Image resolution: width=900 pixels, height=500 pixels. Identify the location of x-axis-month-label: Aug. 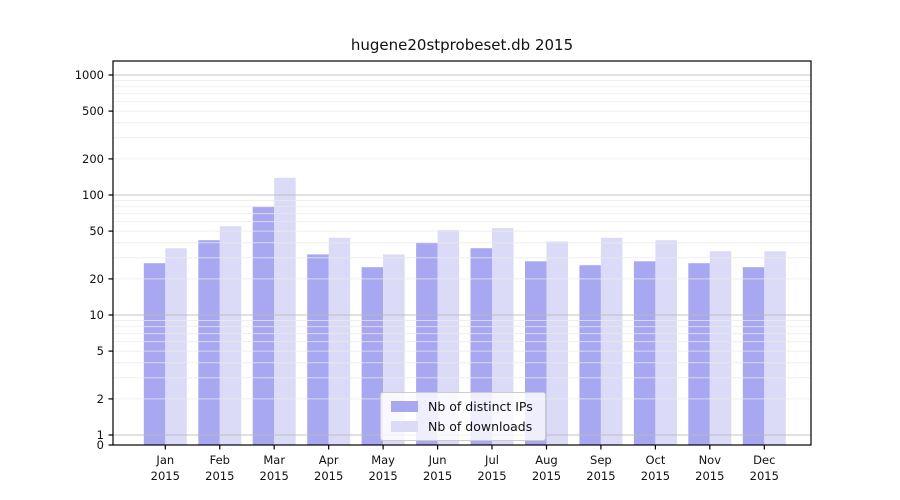
(546, 460).